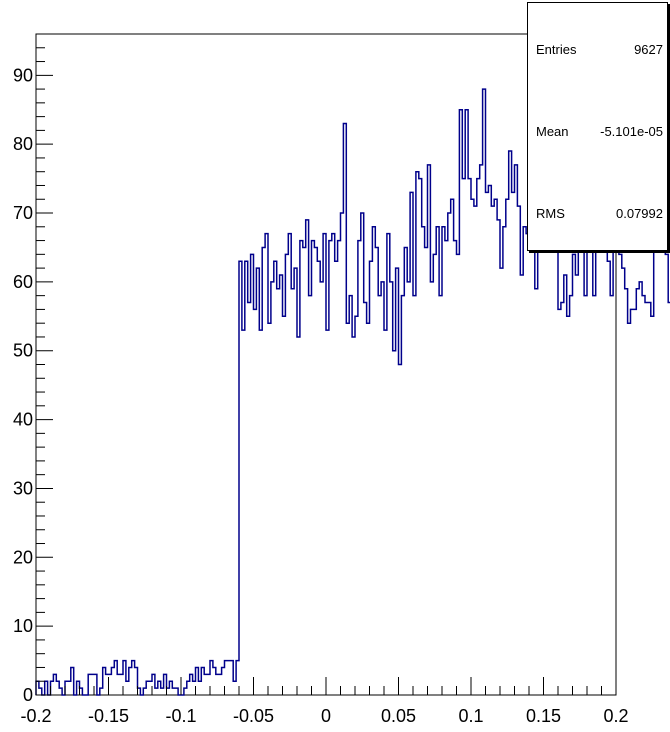 This screenshot has height=732, width=670. What do you see at coordinates (23, 282) in the screenshot?
I see `y-tick-label: 60` at bounding box center [23, 282].